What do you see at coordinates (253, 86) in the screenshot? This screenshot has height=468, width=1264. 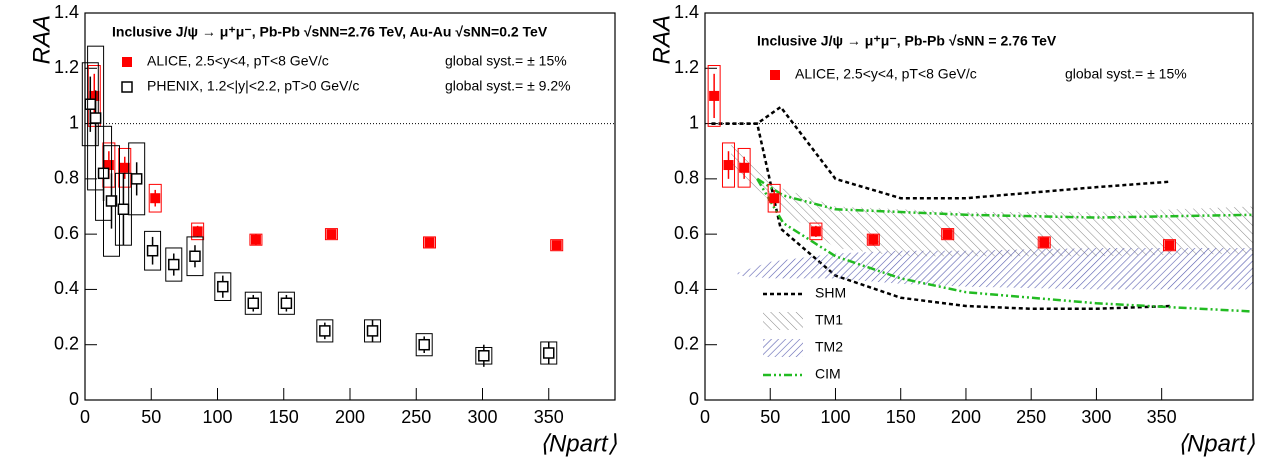 I see `legend-label: PHENIX, 1.2<|y|<2.2, pT>0 GeV/c` at bounding box center [253, 86].